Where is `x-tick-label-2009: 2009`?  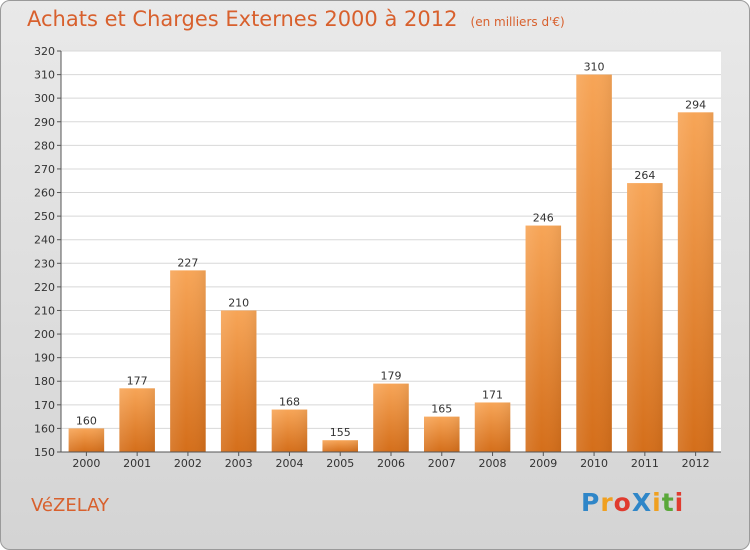 x-tick-label-2009: 2009 is located at coordinates (543, 463).